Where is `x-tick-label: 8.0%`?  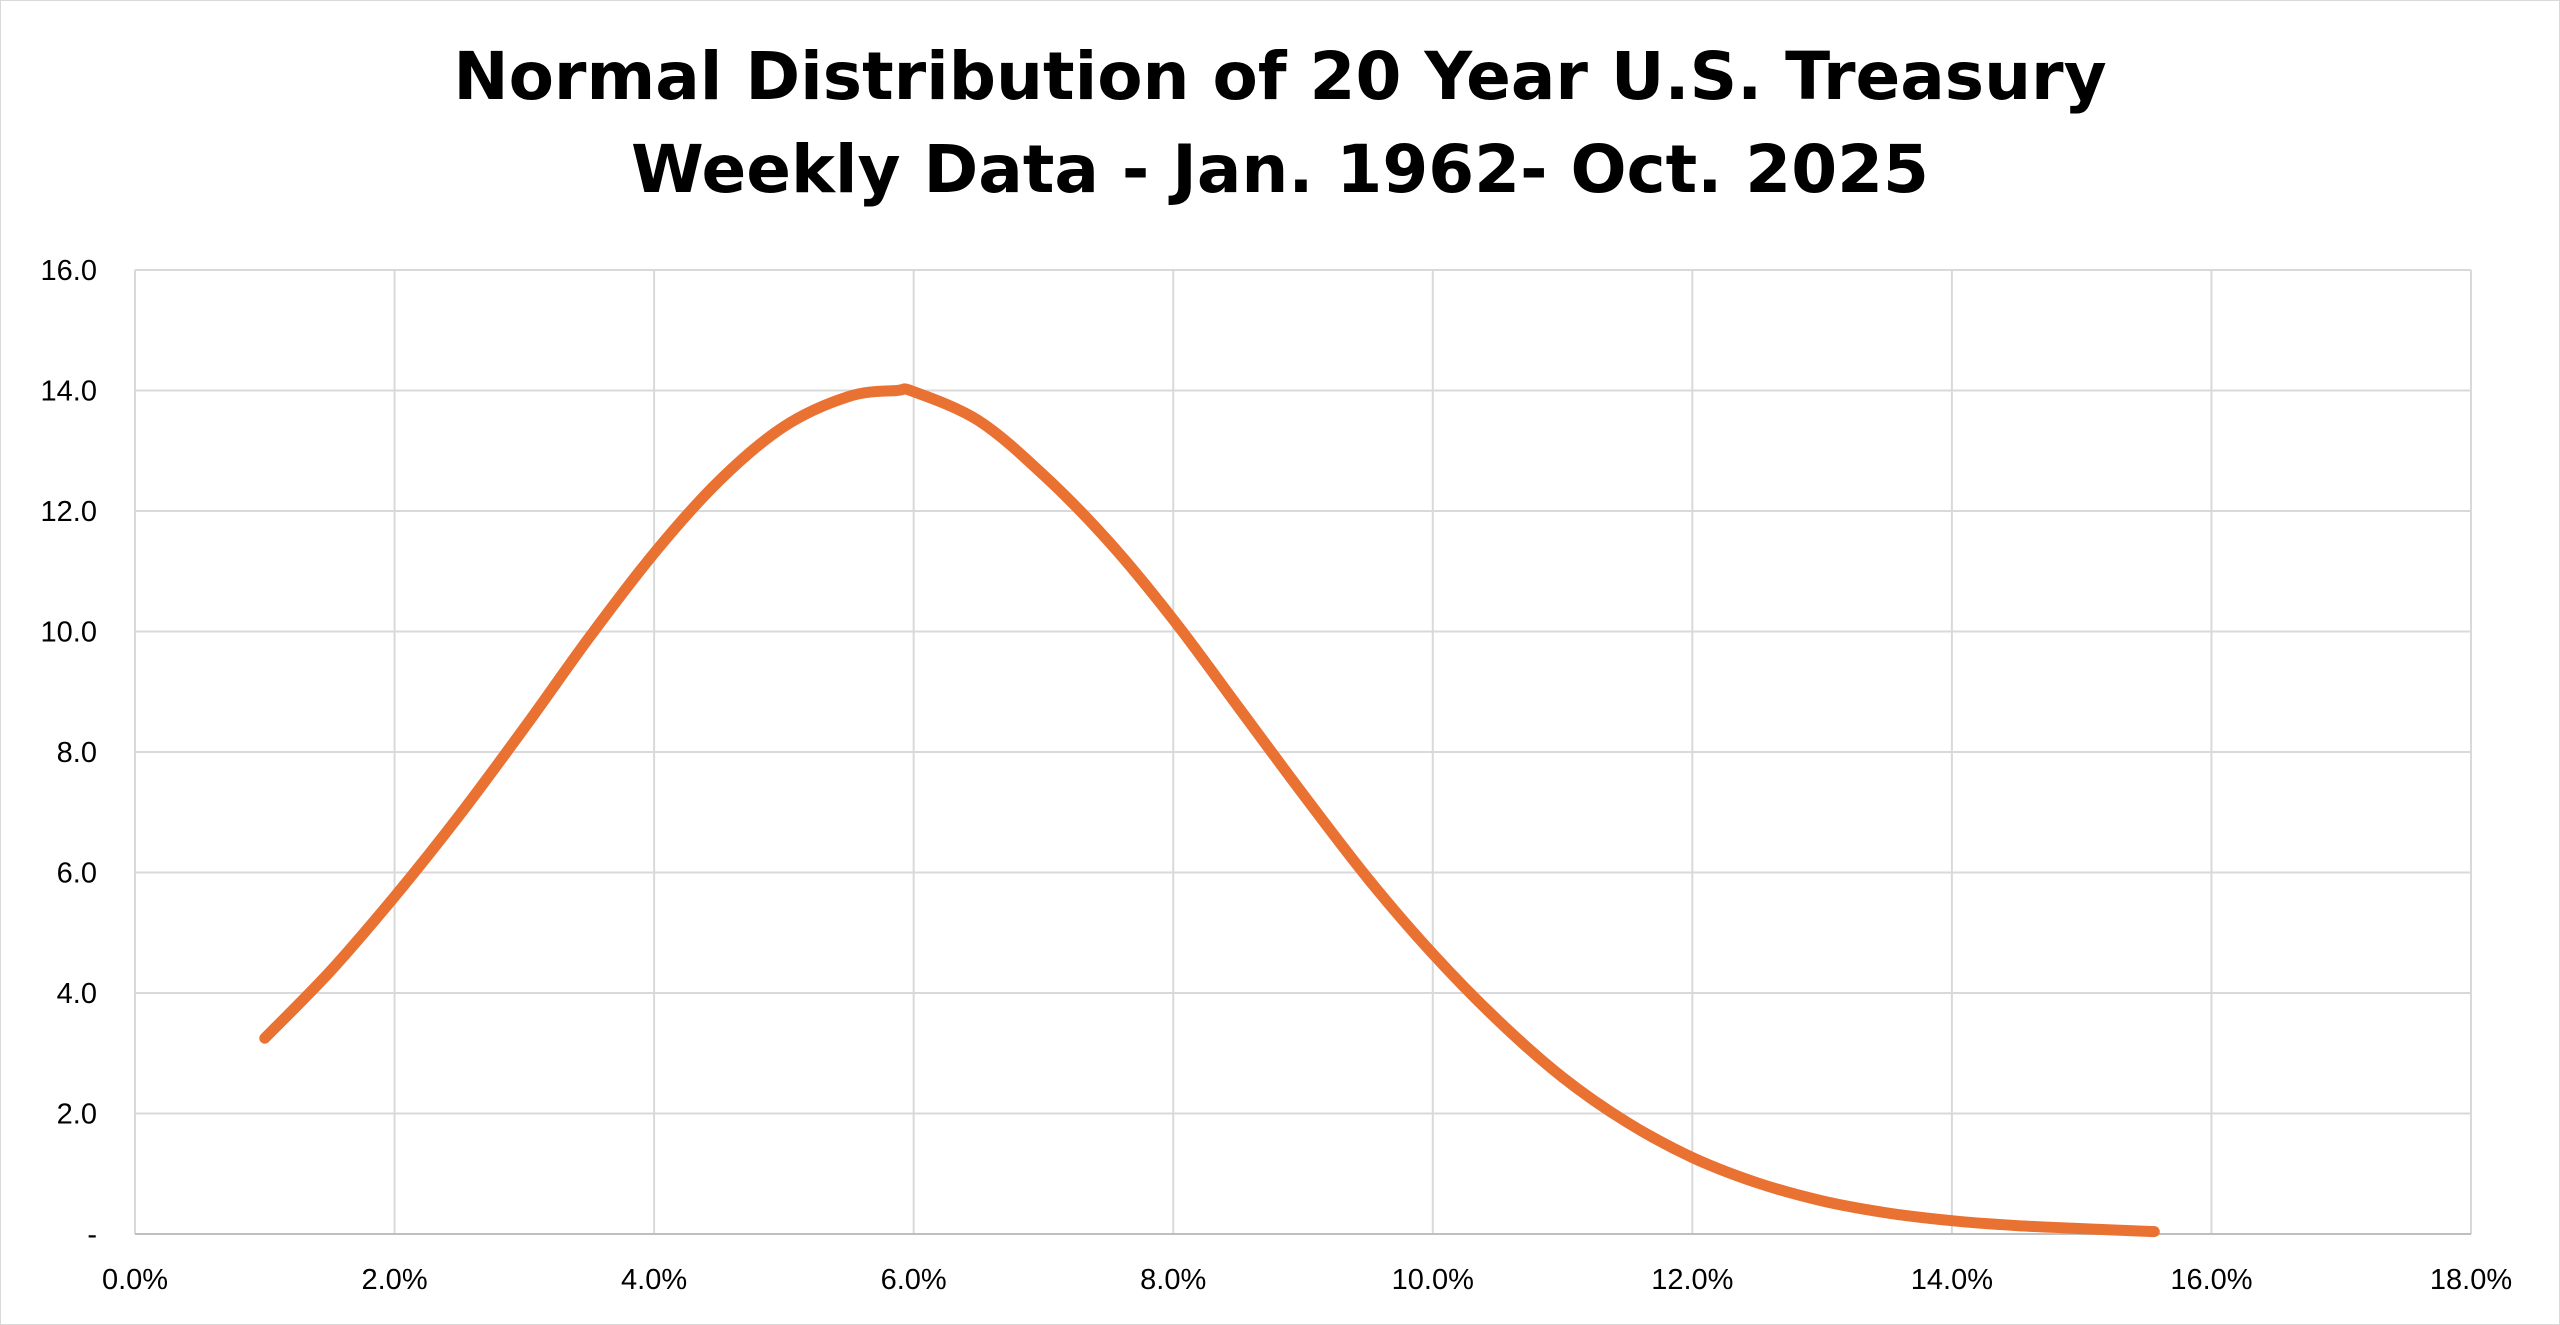 x-tick-label: 8.0% is located at coordinates (1173, 1280).